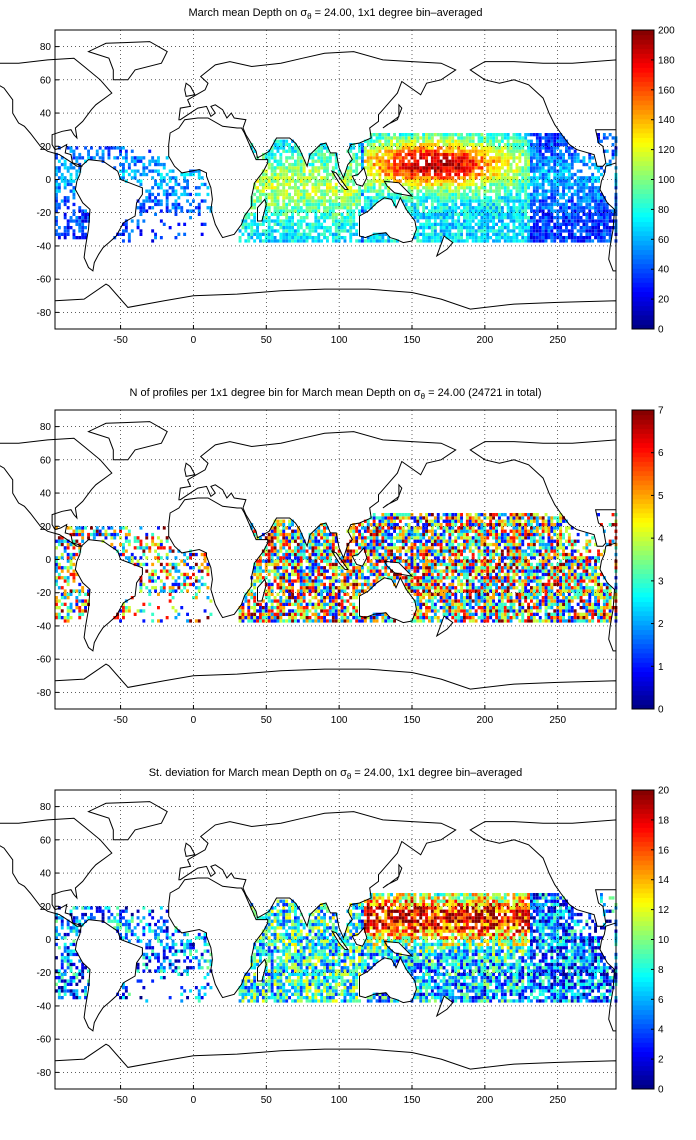  Describe the element at coordinates (397, 13) in the screenshot. I see `title-suffix: = 24.00, 1x1 degree bin–averaged` at that location.